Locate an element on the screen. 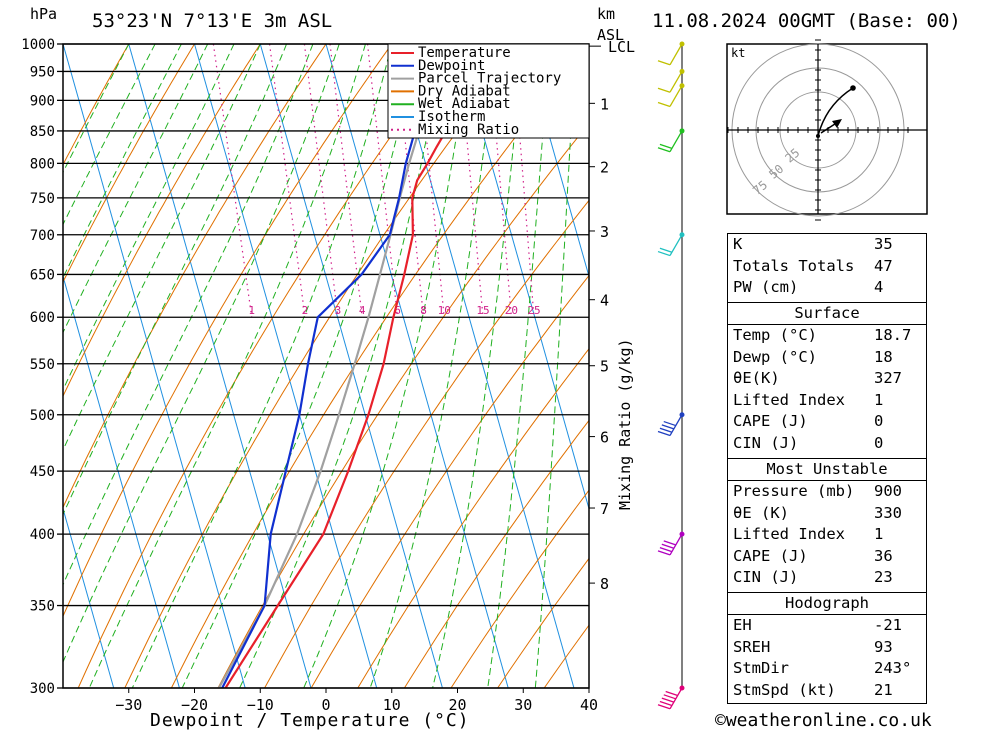 This screenshot has width=1000, height=733. height-tick-label: 7 is located at coordinates (604, 509).